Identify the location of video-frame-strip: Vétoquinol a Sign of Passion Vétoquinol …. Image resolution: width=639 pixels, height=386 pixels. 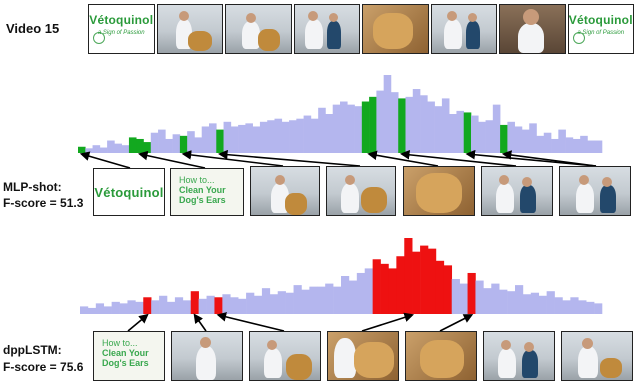
(361, 29).